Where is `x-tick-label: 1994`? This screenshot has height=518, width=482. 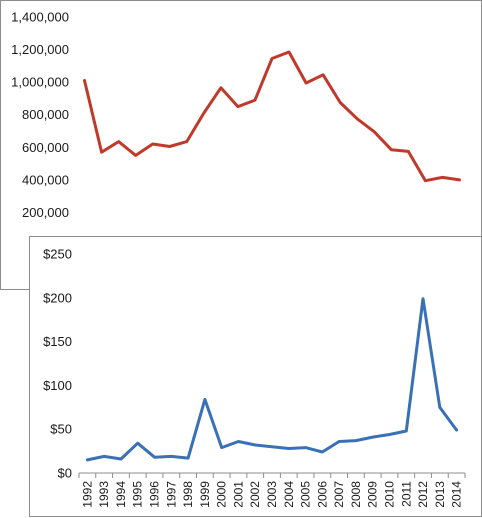 x-tick-label: 1994 is located at coordinates (121, 494).